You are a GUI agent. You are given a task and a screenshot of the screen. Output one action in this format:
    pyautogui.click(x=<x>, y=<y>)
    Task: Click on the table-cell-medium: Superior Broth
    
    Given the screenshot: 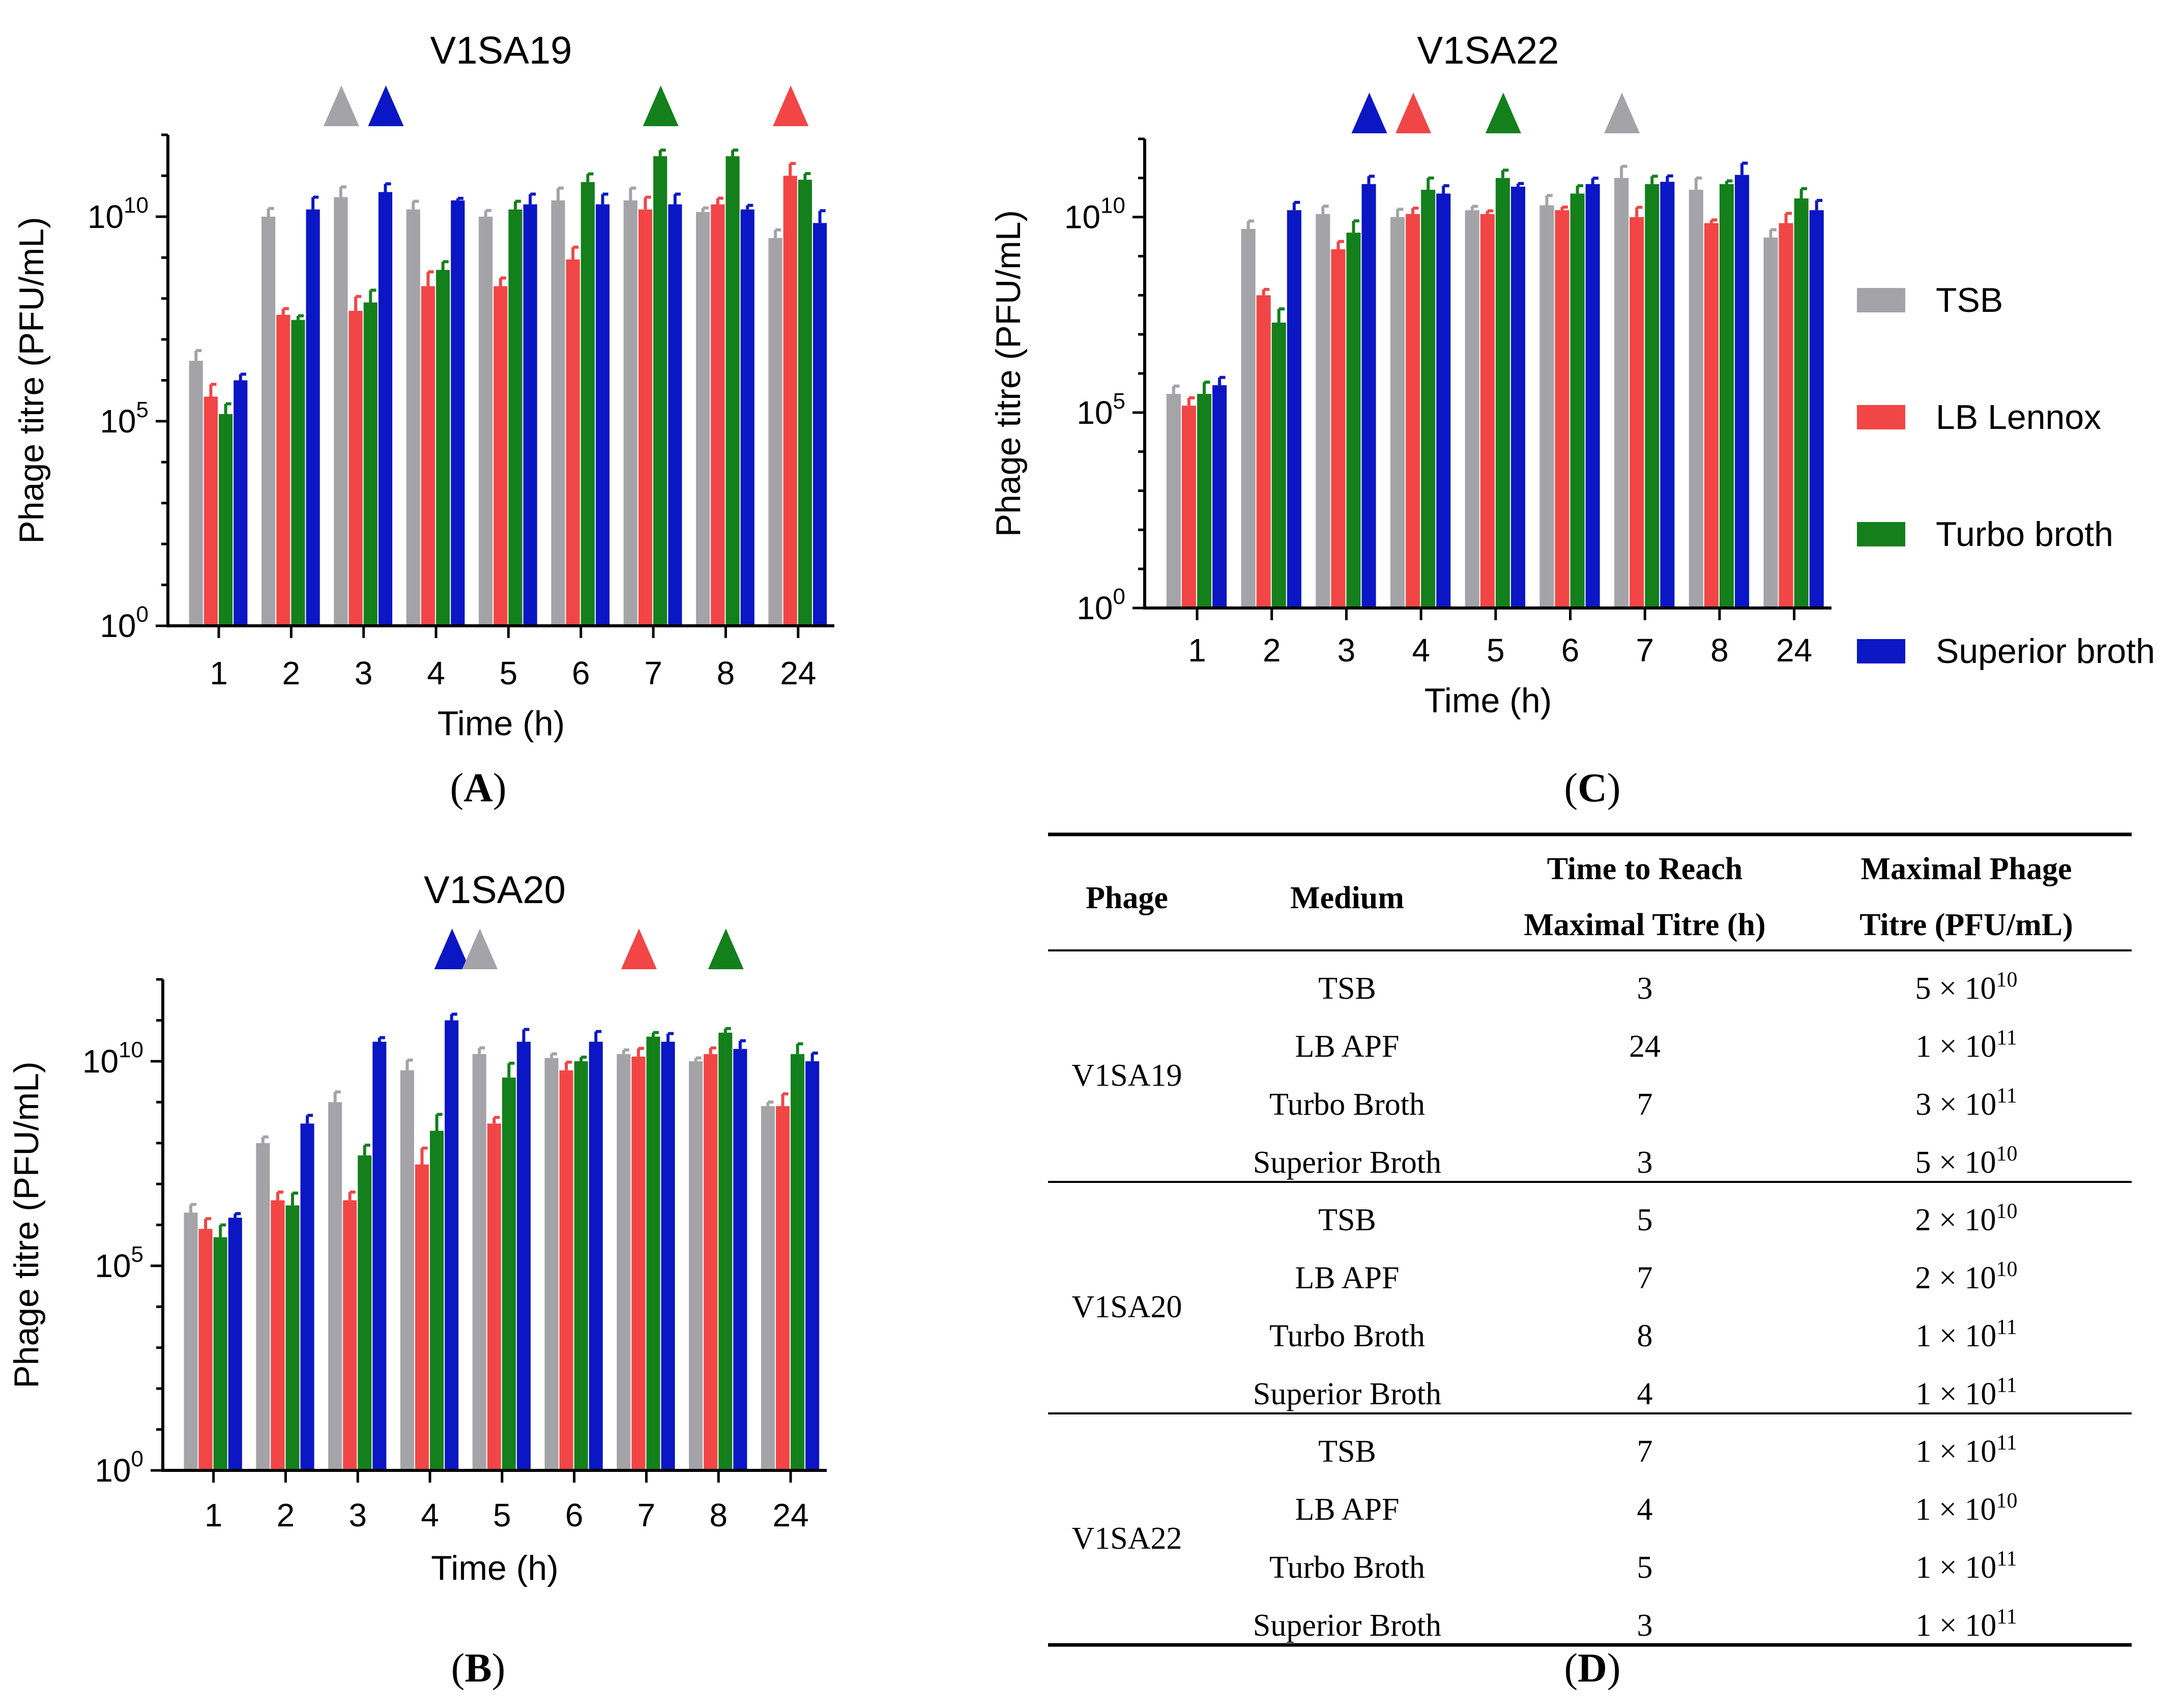 What is the action you would take?
    pyautogui.click(x=1347, y=1163)
    